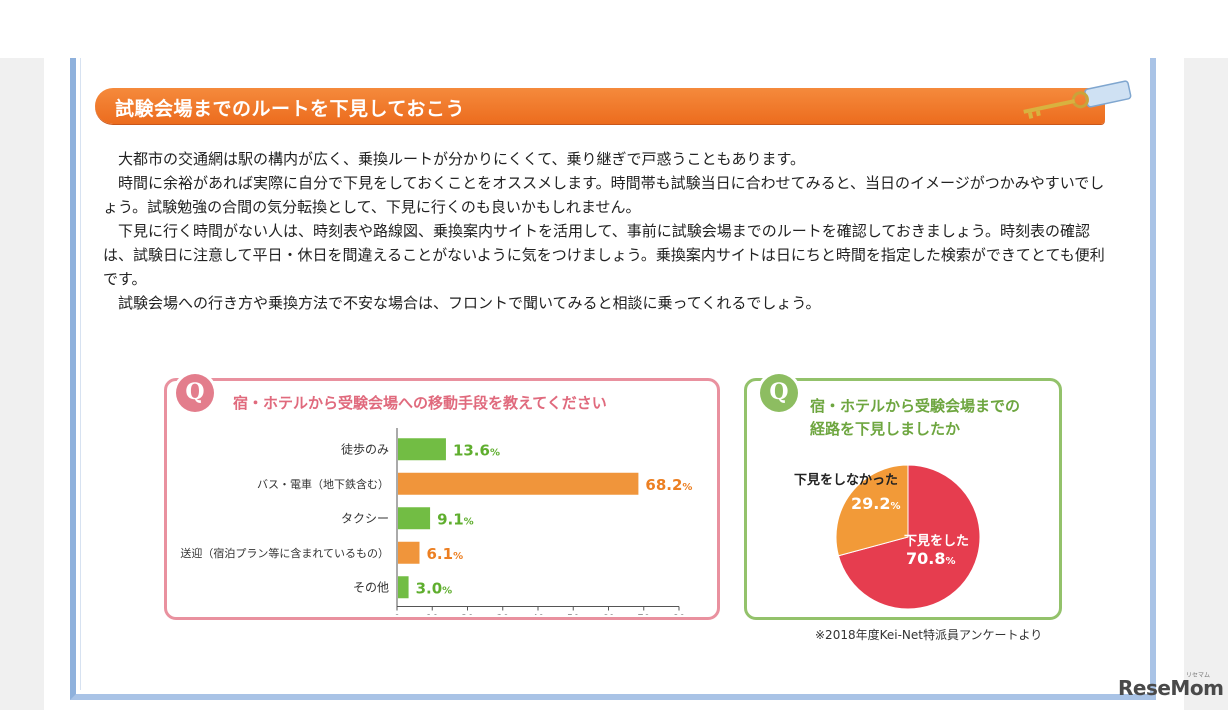  What do you see at coordinates (931, 558) in the screenshot?
I see `pie-slice-value: 70.8%` at bounding box center [931, 558].